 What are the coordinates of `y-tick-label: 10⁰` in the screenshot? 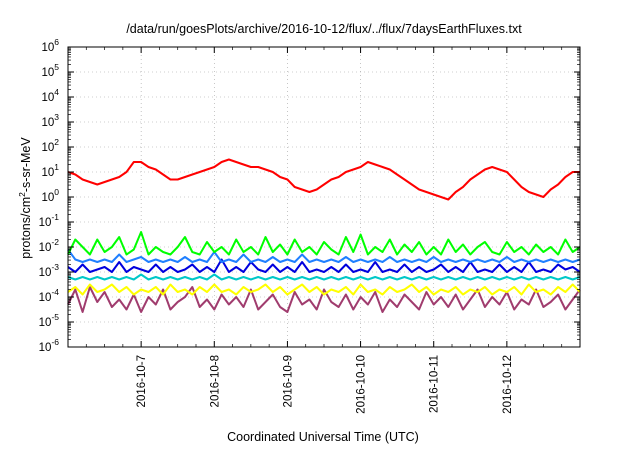 It's located at (50, 195).